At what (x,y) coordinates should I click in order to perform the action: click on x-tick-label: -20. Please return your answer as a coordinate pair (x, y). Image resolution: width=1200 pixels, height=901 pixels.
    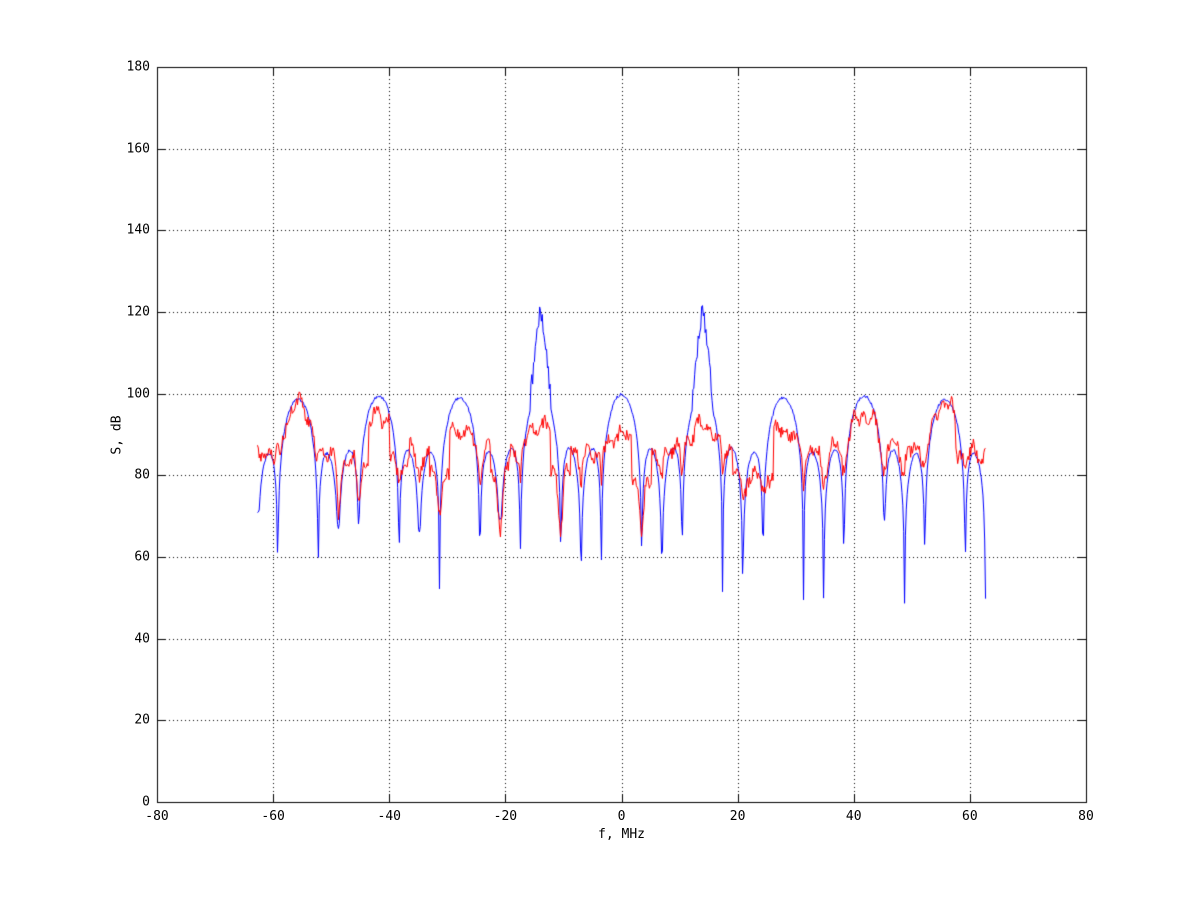
    Looking at the image, I should click on (505, 816).